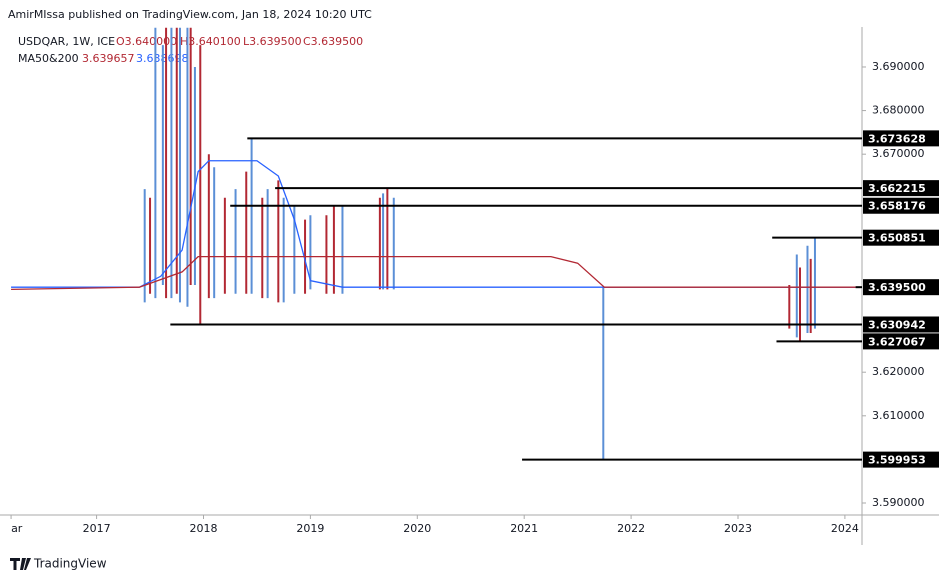 This screenshot has height=583, width=939. Describe the element at coordinates (898, 371) in the screenshot. I see `y-tick-label: 3.620000` at that location.